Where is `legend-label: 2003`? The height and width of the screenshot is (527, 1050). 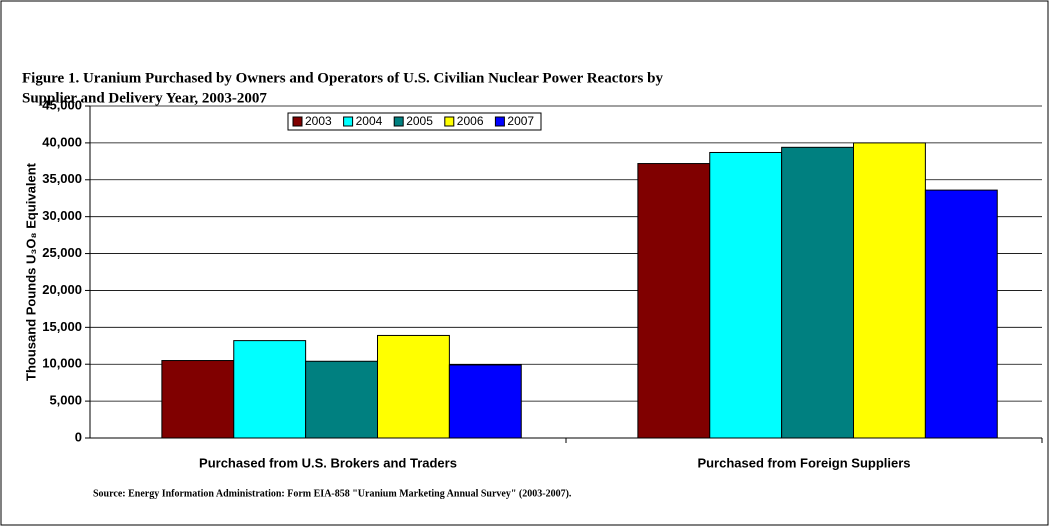 legend-label: 2003 is located at coordinates (318, 121).